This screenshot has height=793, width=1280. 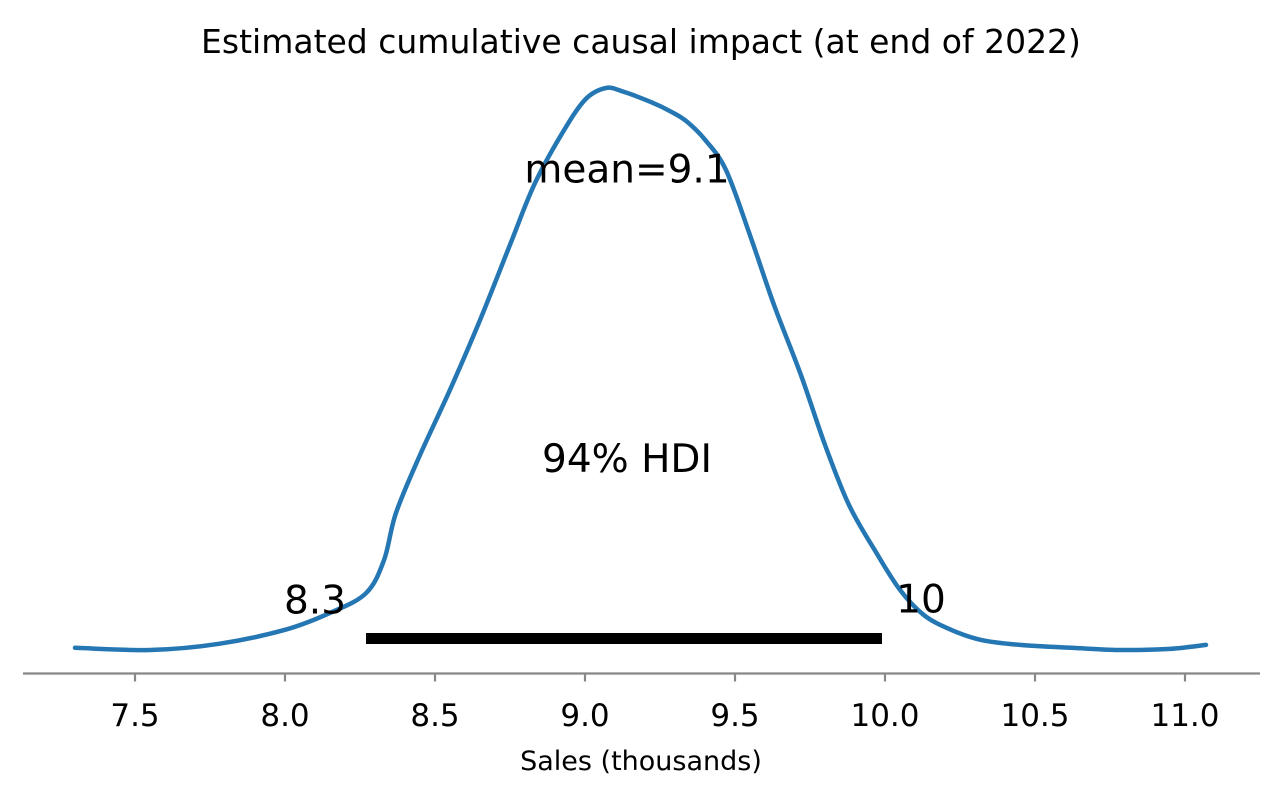 I want to click on mean-annotation: mean=9.1, so click(x=626, y=169).